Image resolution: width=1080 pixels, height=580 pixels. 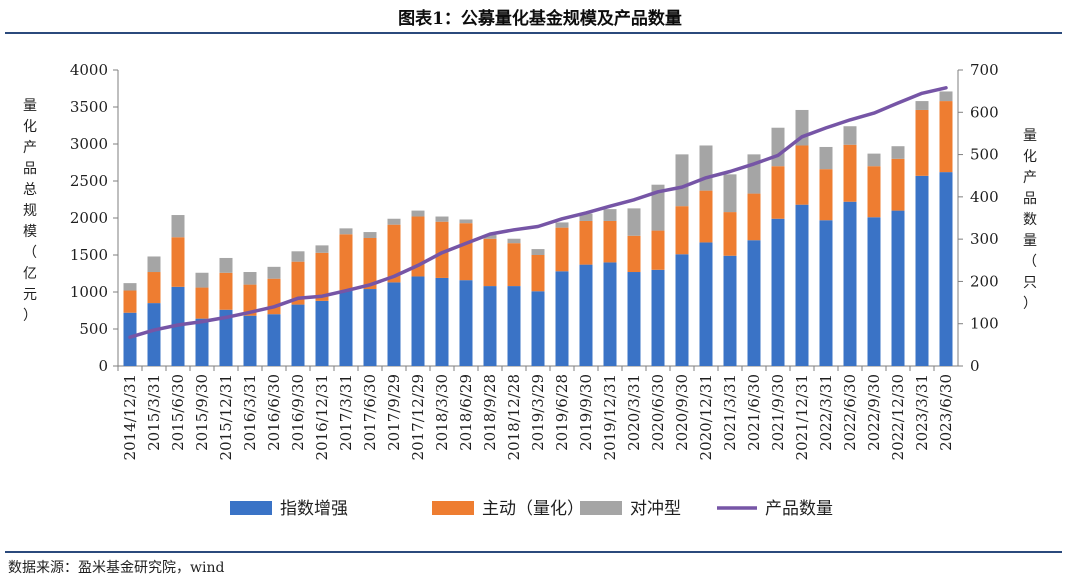 What do you see at coordinates (984, 112) in the screenshot?
I see `y-right-tick-label: 600` at bounding box center [984, 112].